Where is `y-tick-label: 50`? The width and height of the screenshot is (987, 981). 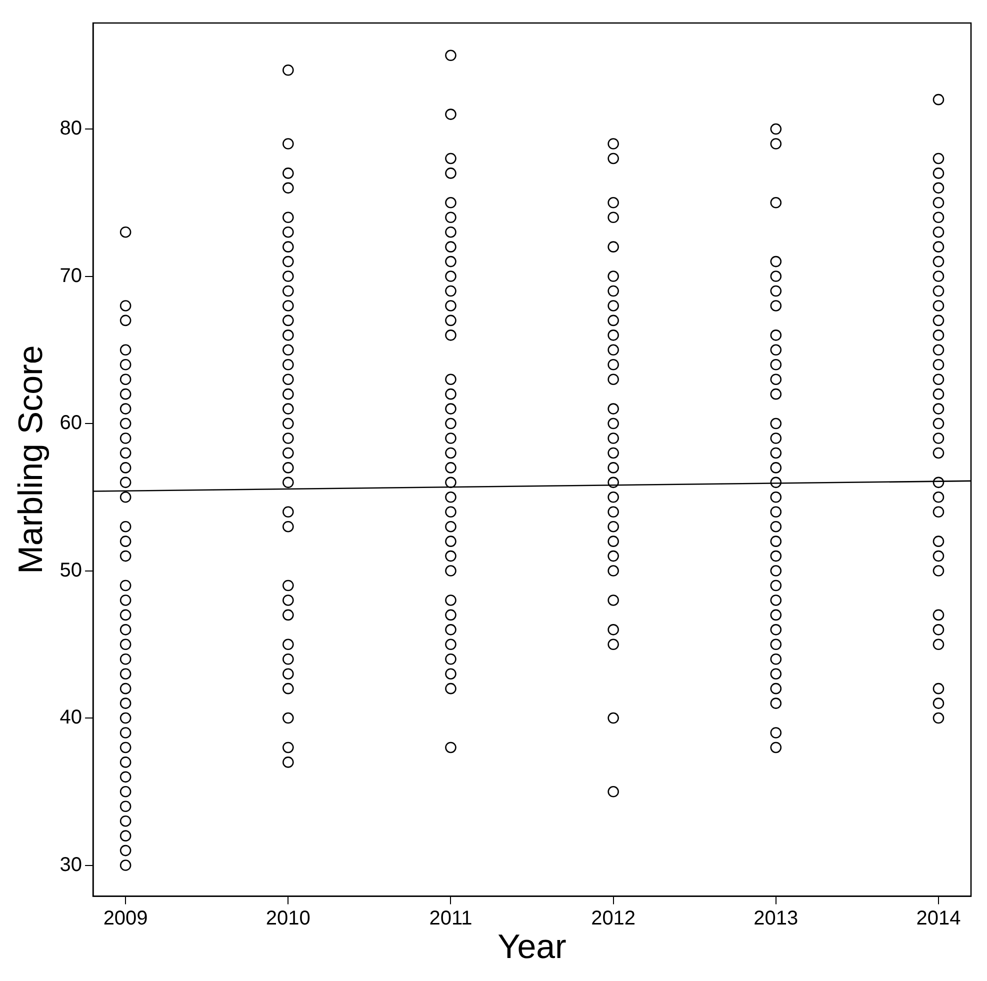
y-tick-label: 50 is located at coordinates (71, 570).